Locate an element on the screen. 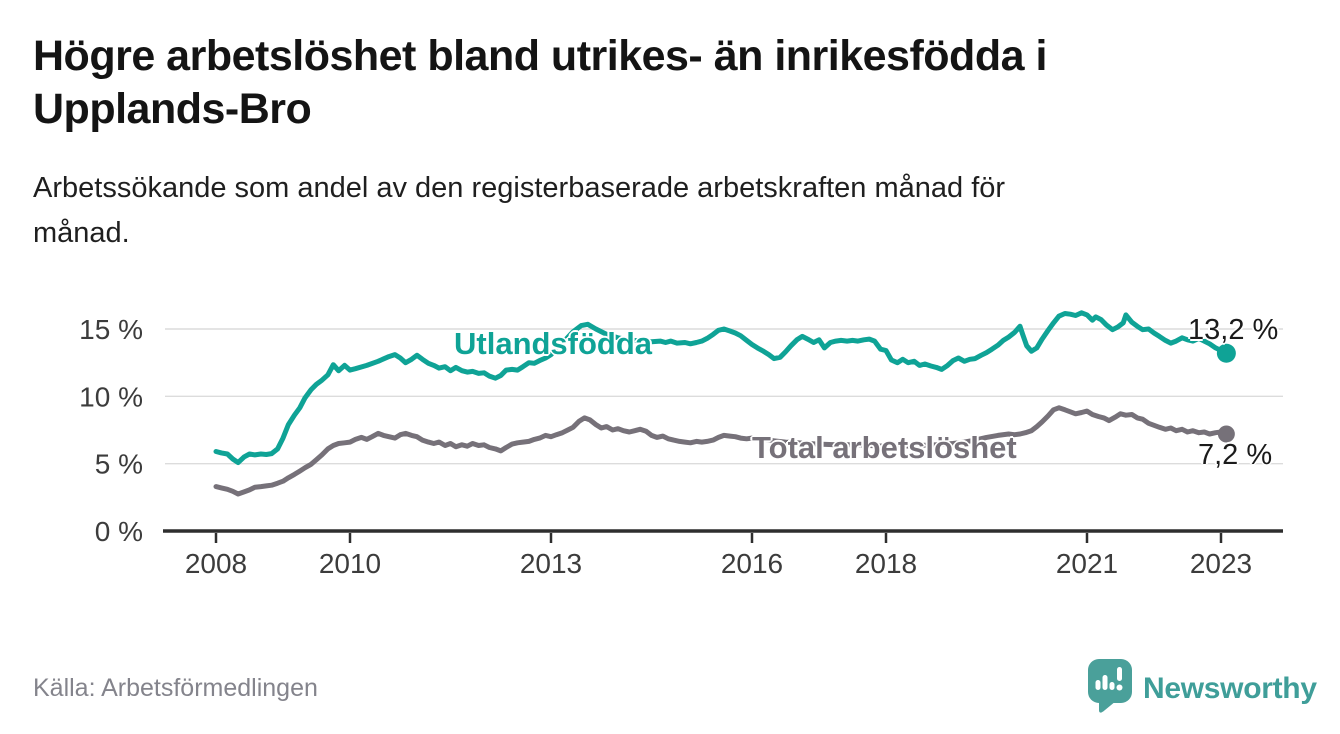 Image resolution: width=1340 pixels, height=734 pixels. end-value-label-total: 7,2 % is located at coordinates (1235, 455).